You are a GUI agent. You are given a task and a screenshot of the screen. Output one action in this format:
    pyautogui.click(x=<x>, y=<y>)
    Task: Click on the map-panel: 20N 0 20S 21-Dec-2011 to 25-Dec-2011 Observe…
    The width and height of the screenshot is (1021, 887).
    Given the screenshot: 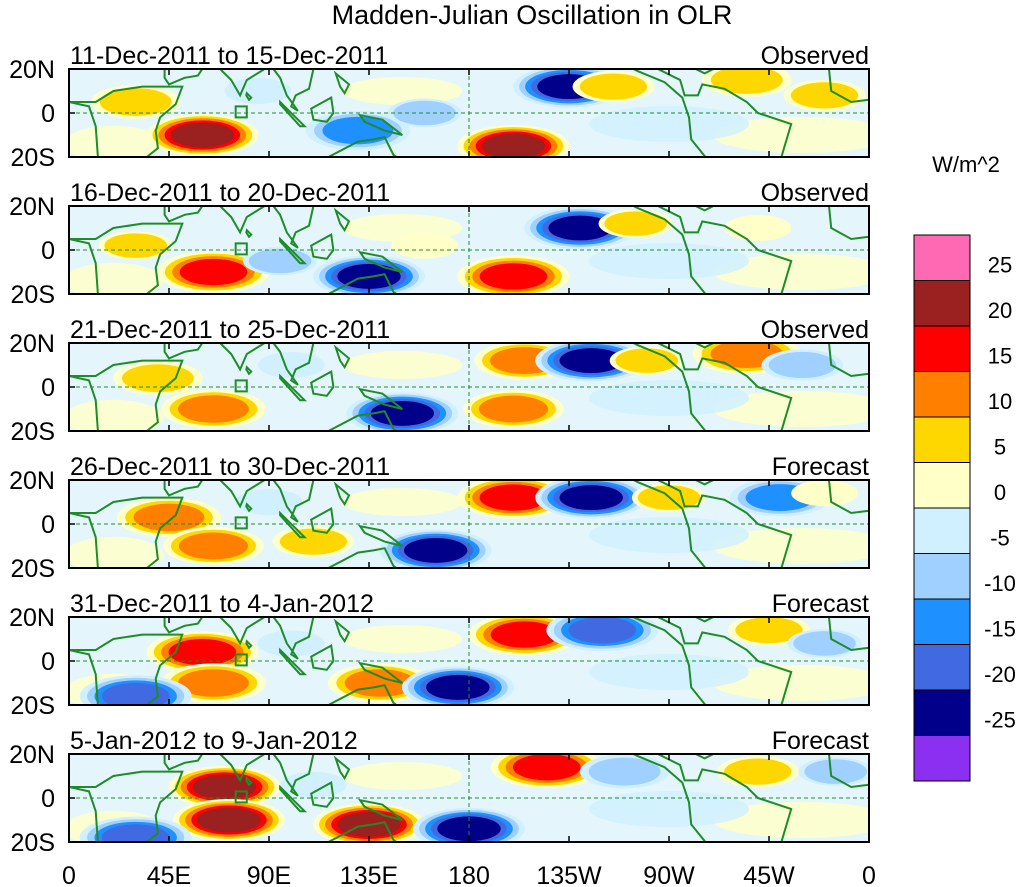 What is the action you would take?
    pyautogui.click(x=439, y=381)
    